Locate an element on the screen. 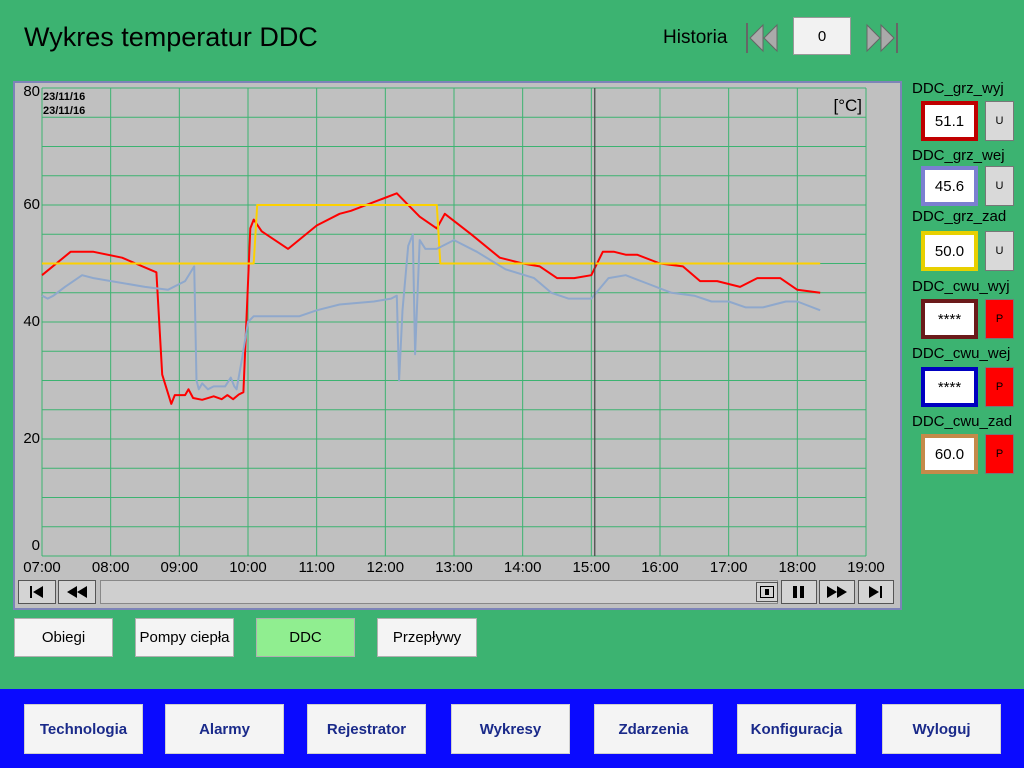  przeplywy-button: Przepływy is located at coordinates (427, 637).